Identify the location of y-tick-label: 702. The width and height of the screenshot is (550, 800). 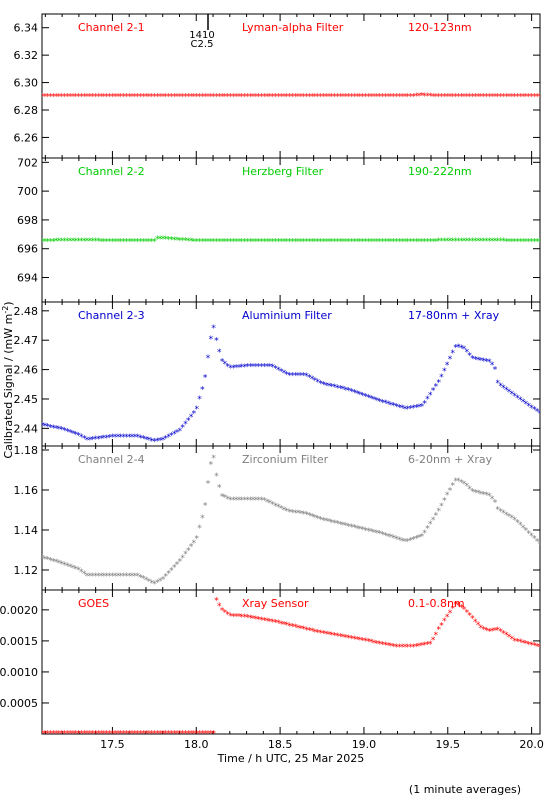
(27, 162).